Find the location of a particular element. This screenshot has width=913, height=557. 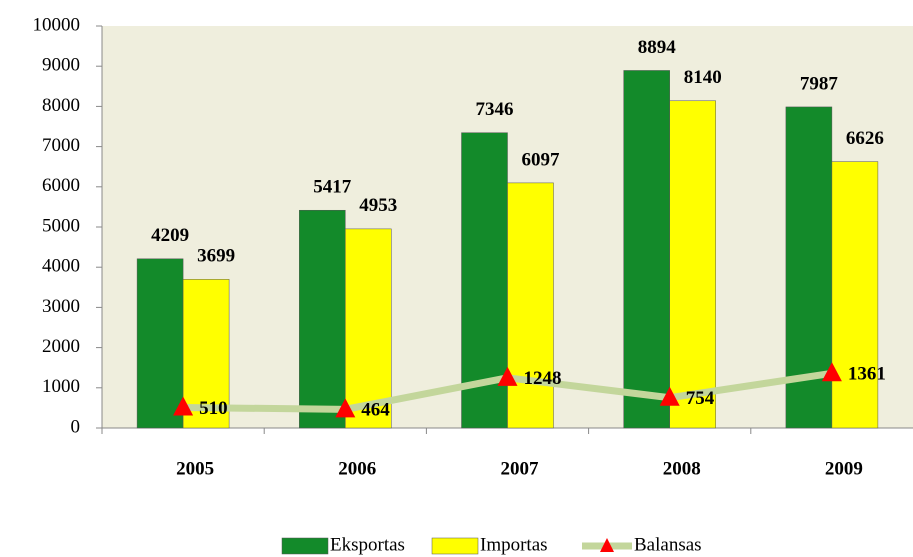

data-label: 7346 is located at coordinates (495, 109).